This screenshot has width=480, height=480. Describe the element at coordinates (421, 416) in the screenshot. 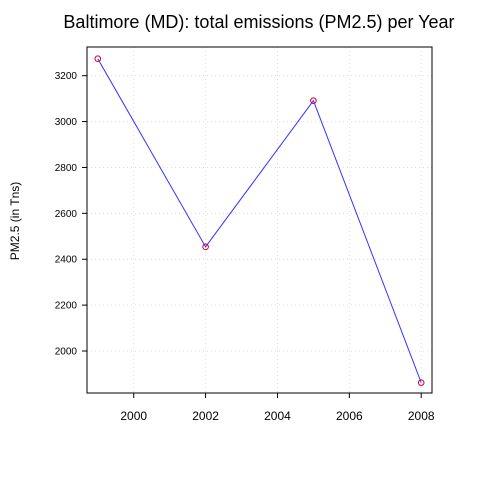

I see `x-tick-label: 2008` at that location.